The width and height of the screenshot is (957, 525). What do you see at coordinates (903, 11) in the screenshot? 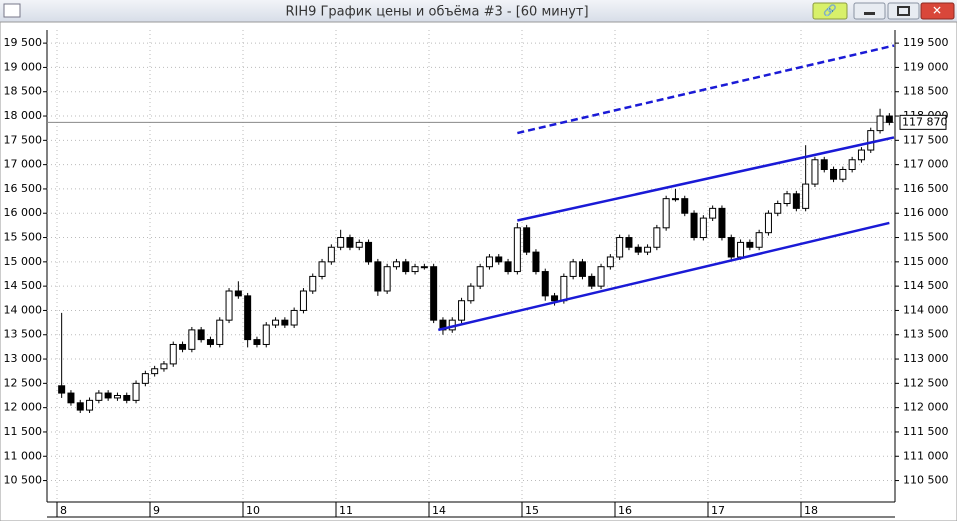
I see `maximize-button` at bounding box center [903, 11].